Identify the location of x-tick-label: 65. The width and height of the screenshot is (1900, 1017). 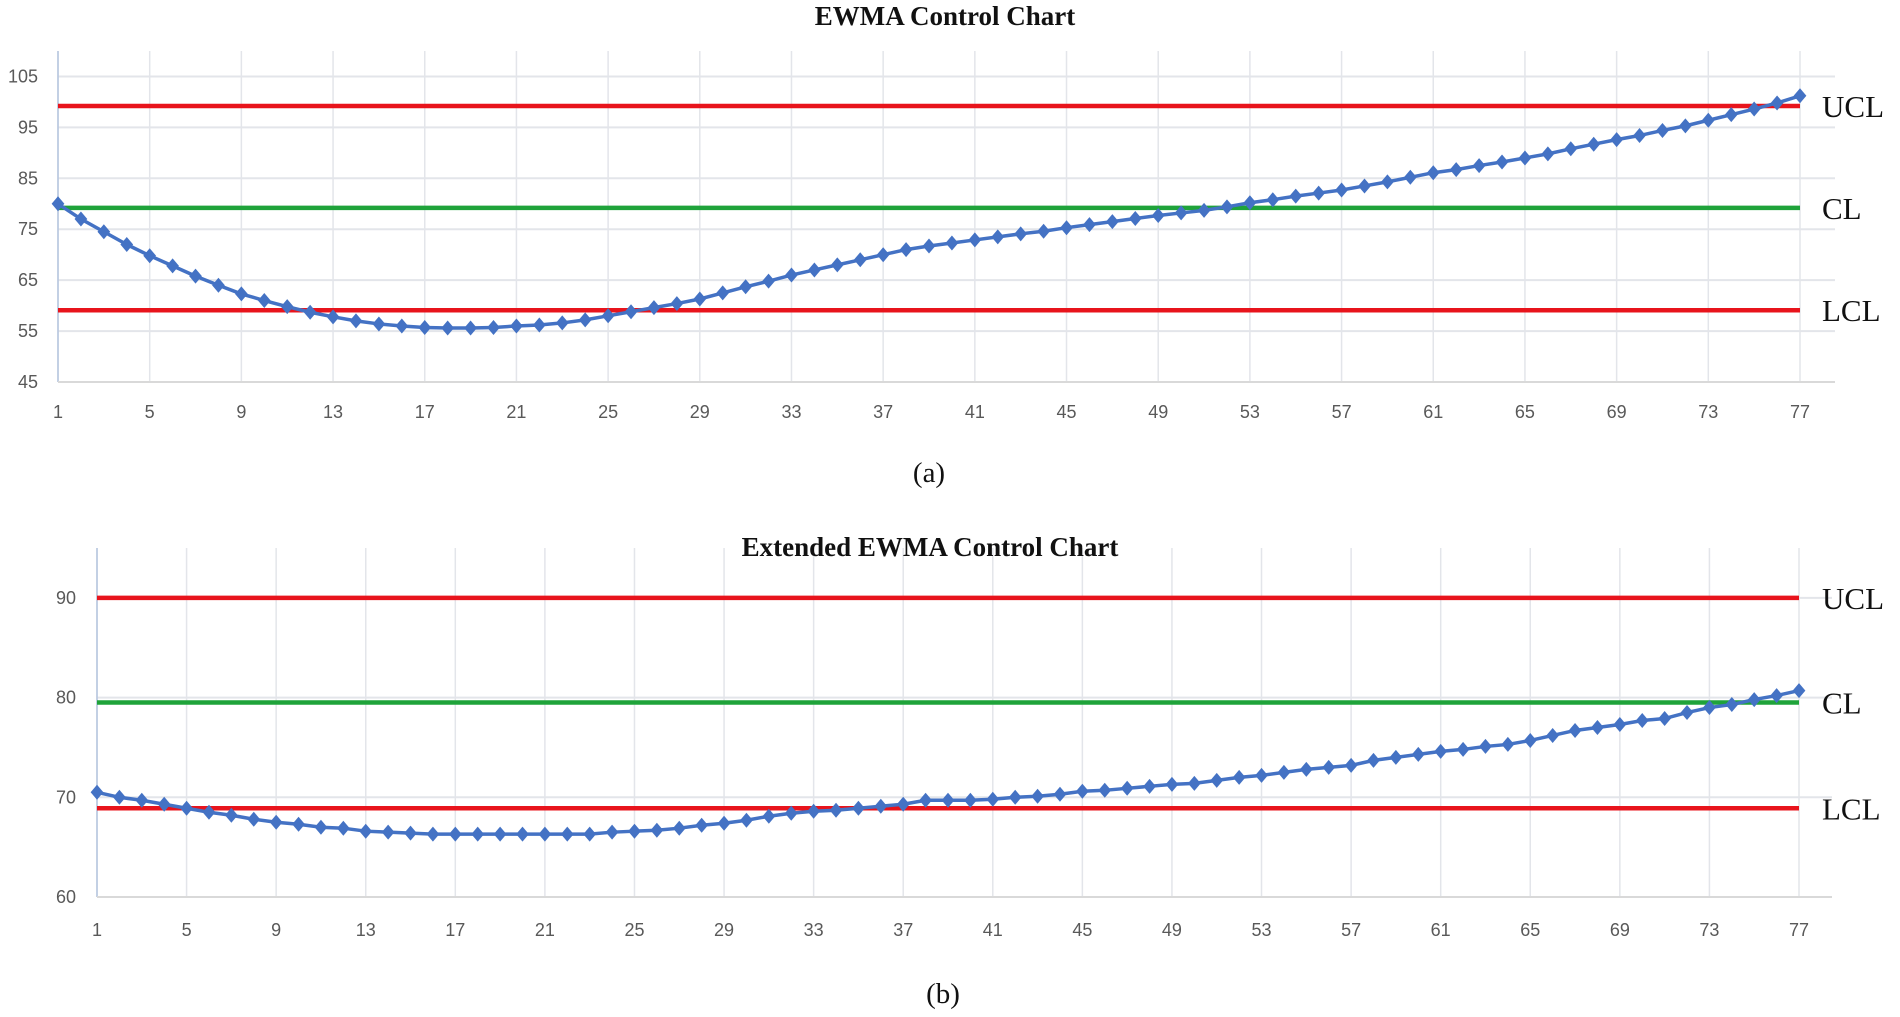
(1525, 412).